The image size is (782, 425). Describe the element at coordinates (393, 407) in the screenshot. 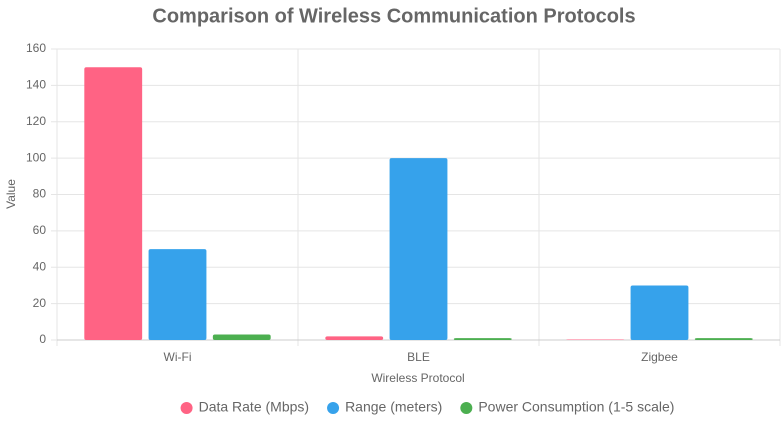

I see `legend-label: Range (meters)` at that location.